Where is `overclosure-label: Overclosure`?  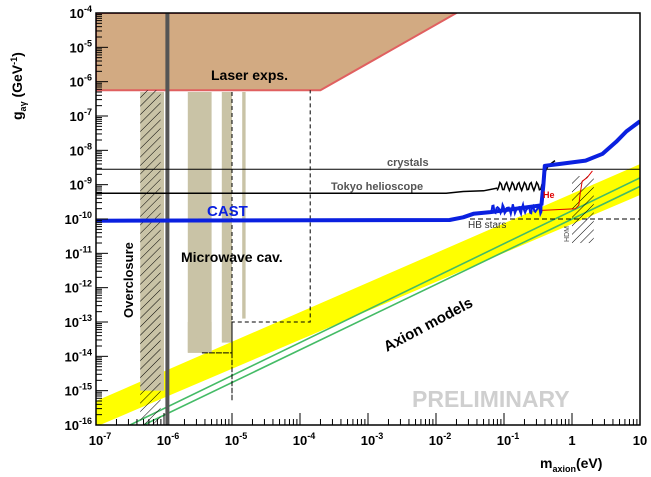
overclosure-label: Overclosure is located at coordinates (128, 280).